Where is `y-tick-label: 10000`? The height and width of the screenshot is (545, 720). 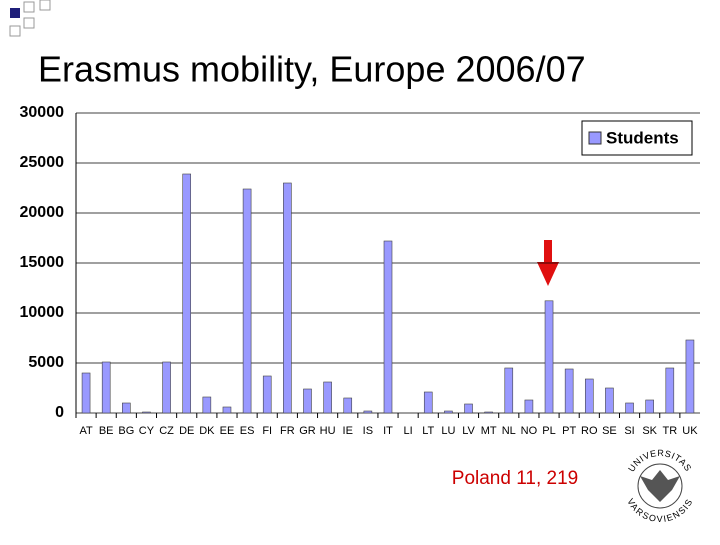
y-tick-label: 10000 is located at coordinates (42, 312).